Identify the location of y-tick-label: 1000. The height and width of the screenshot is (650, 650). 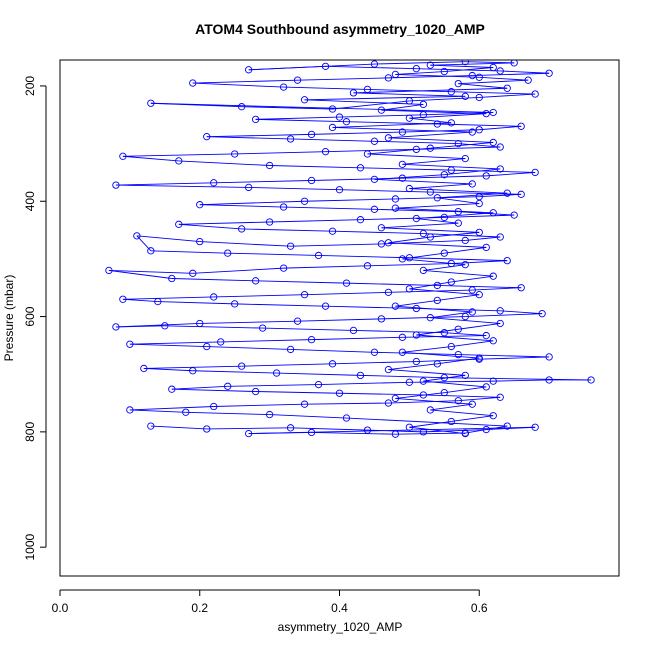
(30, 547).